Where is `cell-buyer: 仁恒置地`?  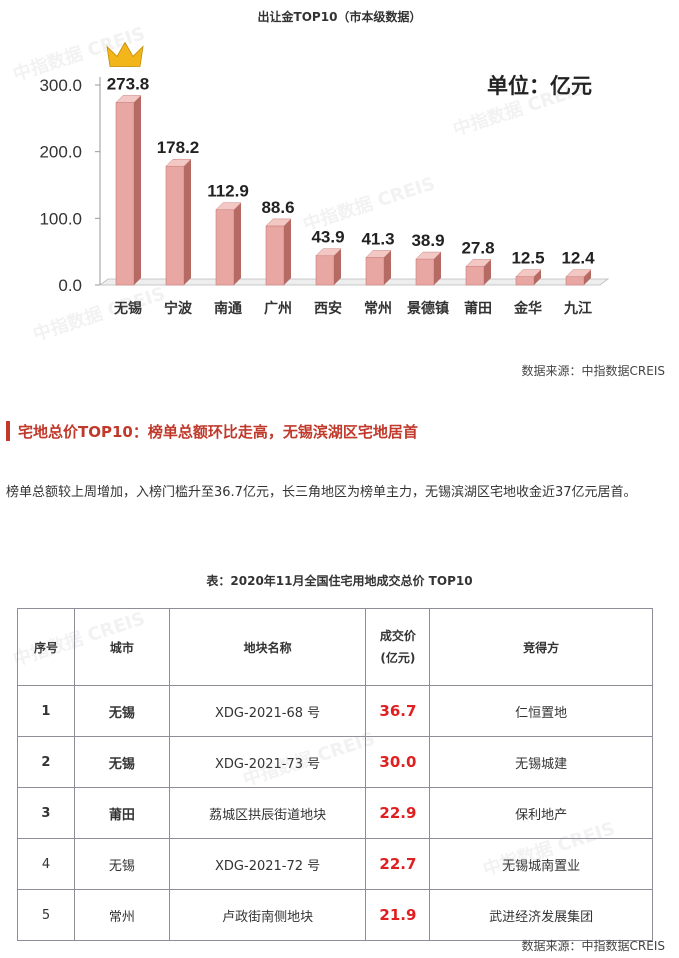
cell-buyer: 仁恒置地 is located at coordinates (541, 711).